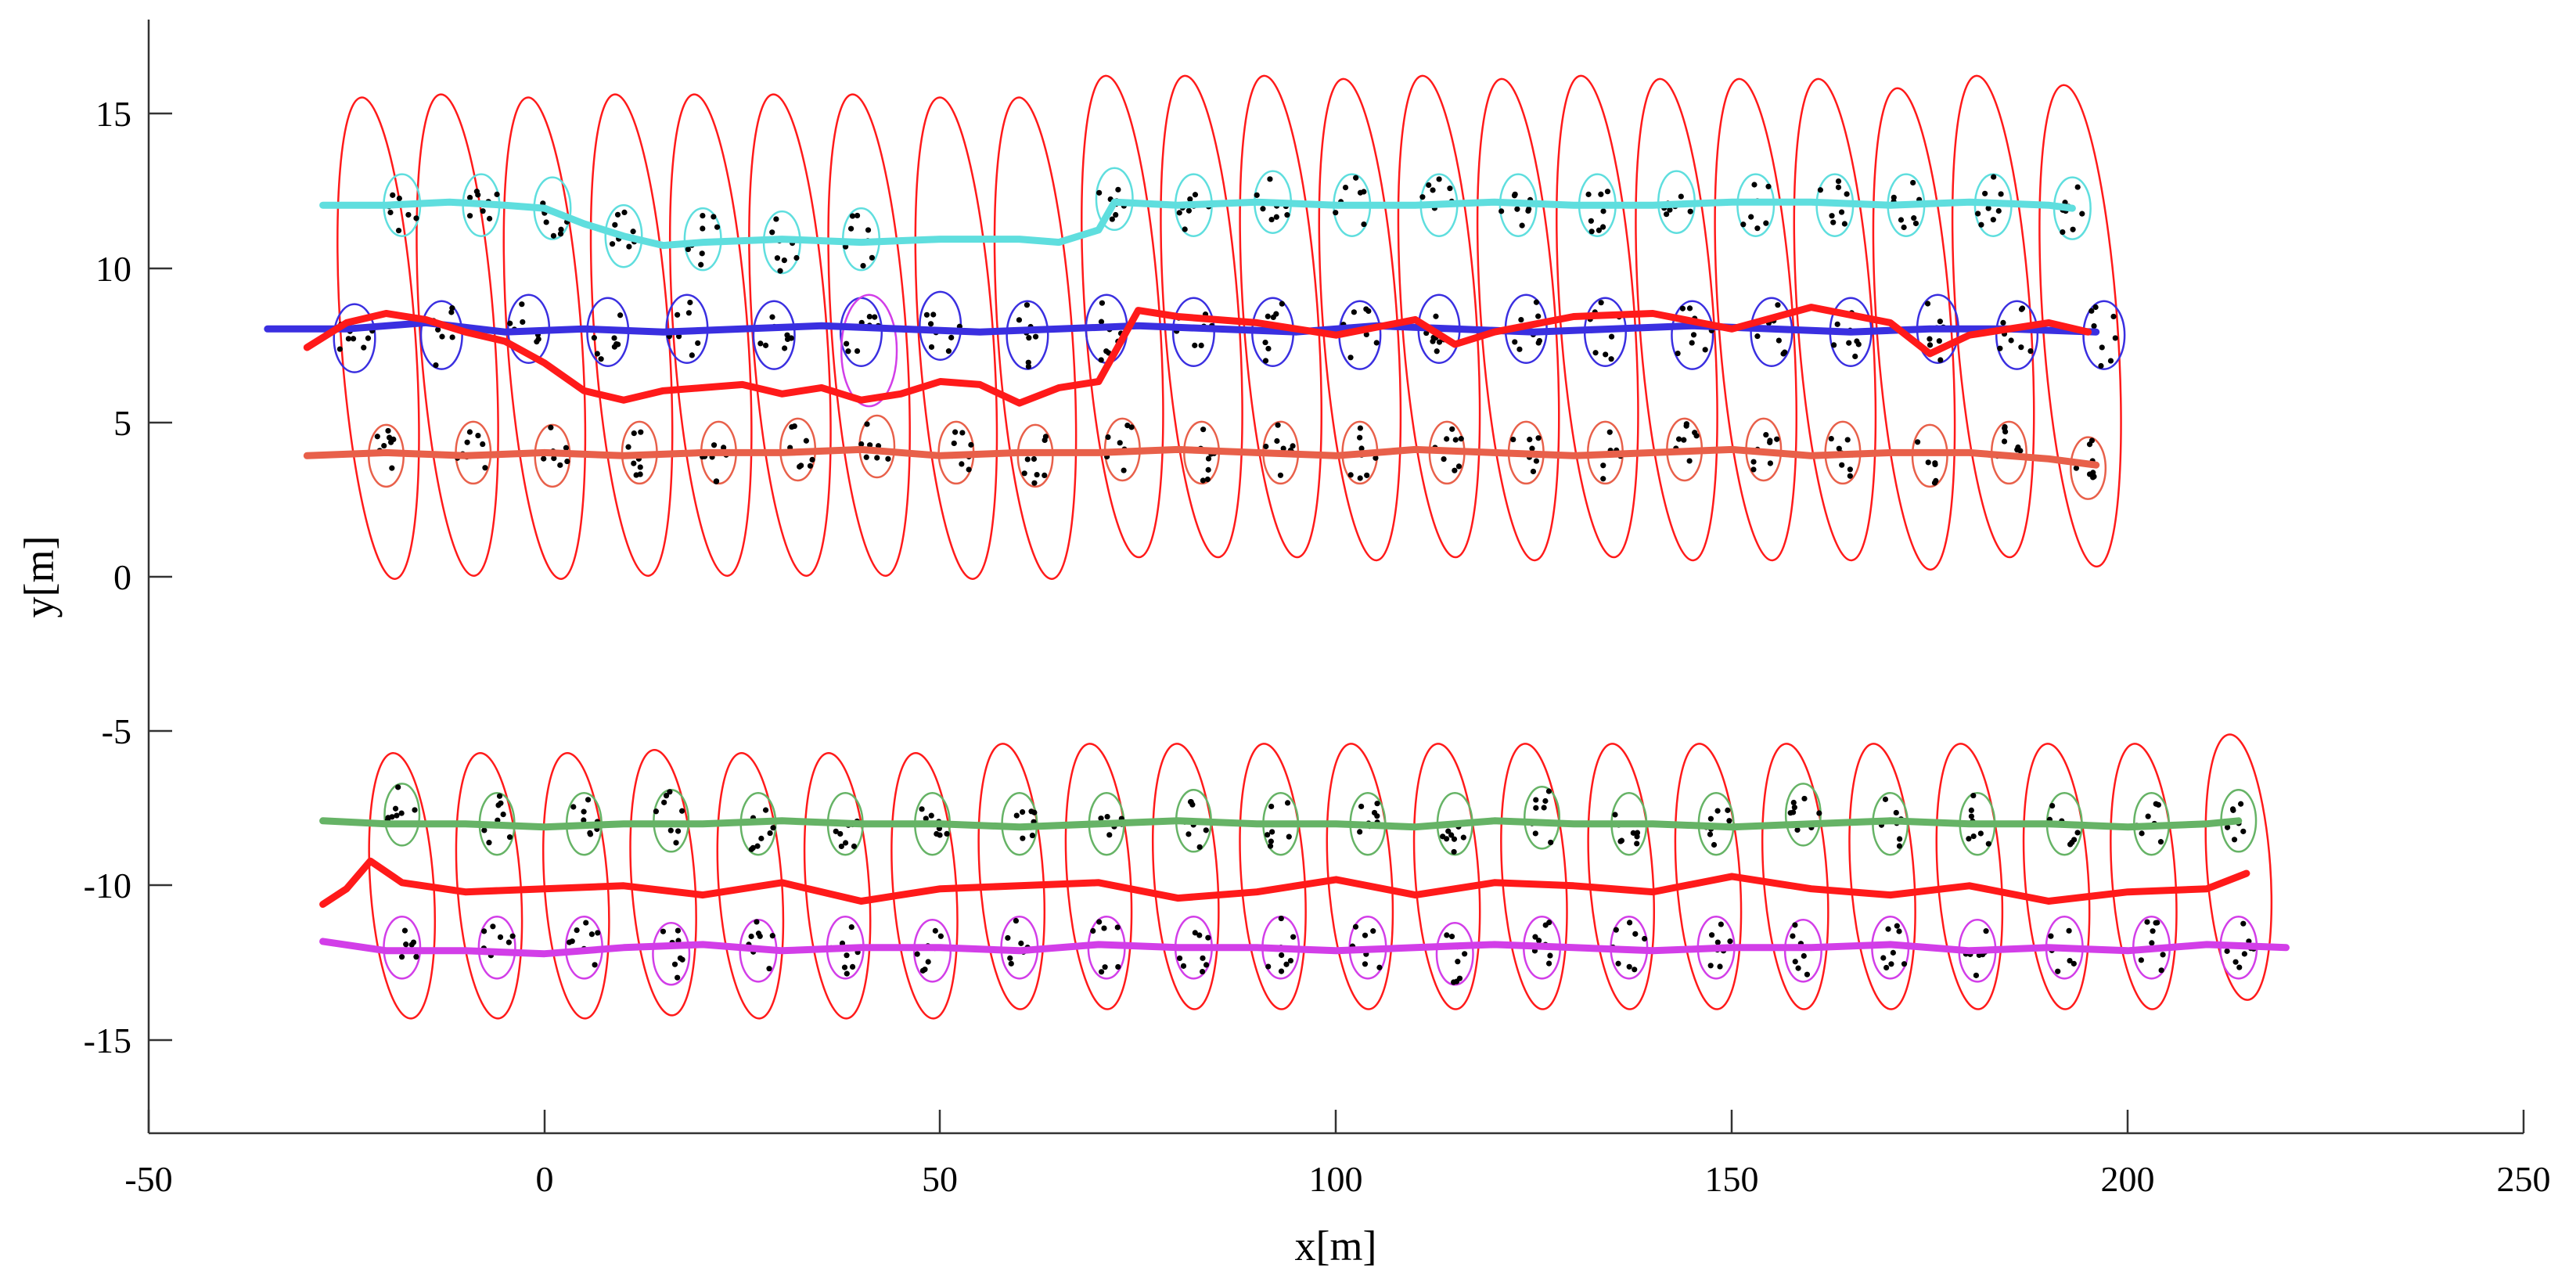 This screenshot has width=2576, height=1278. Describe the element at coordinates (1732, 1179) in the screenshot. I see `x-tick-label: 150` at that location.